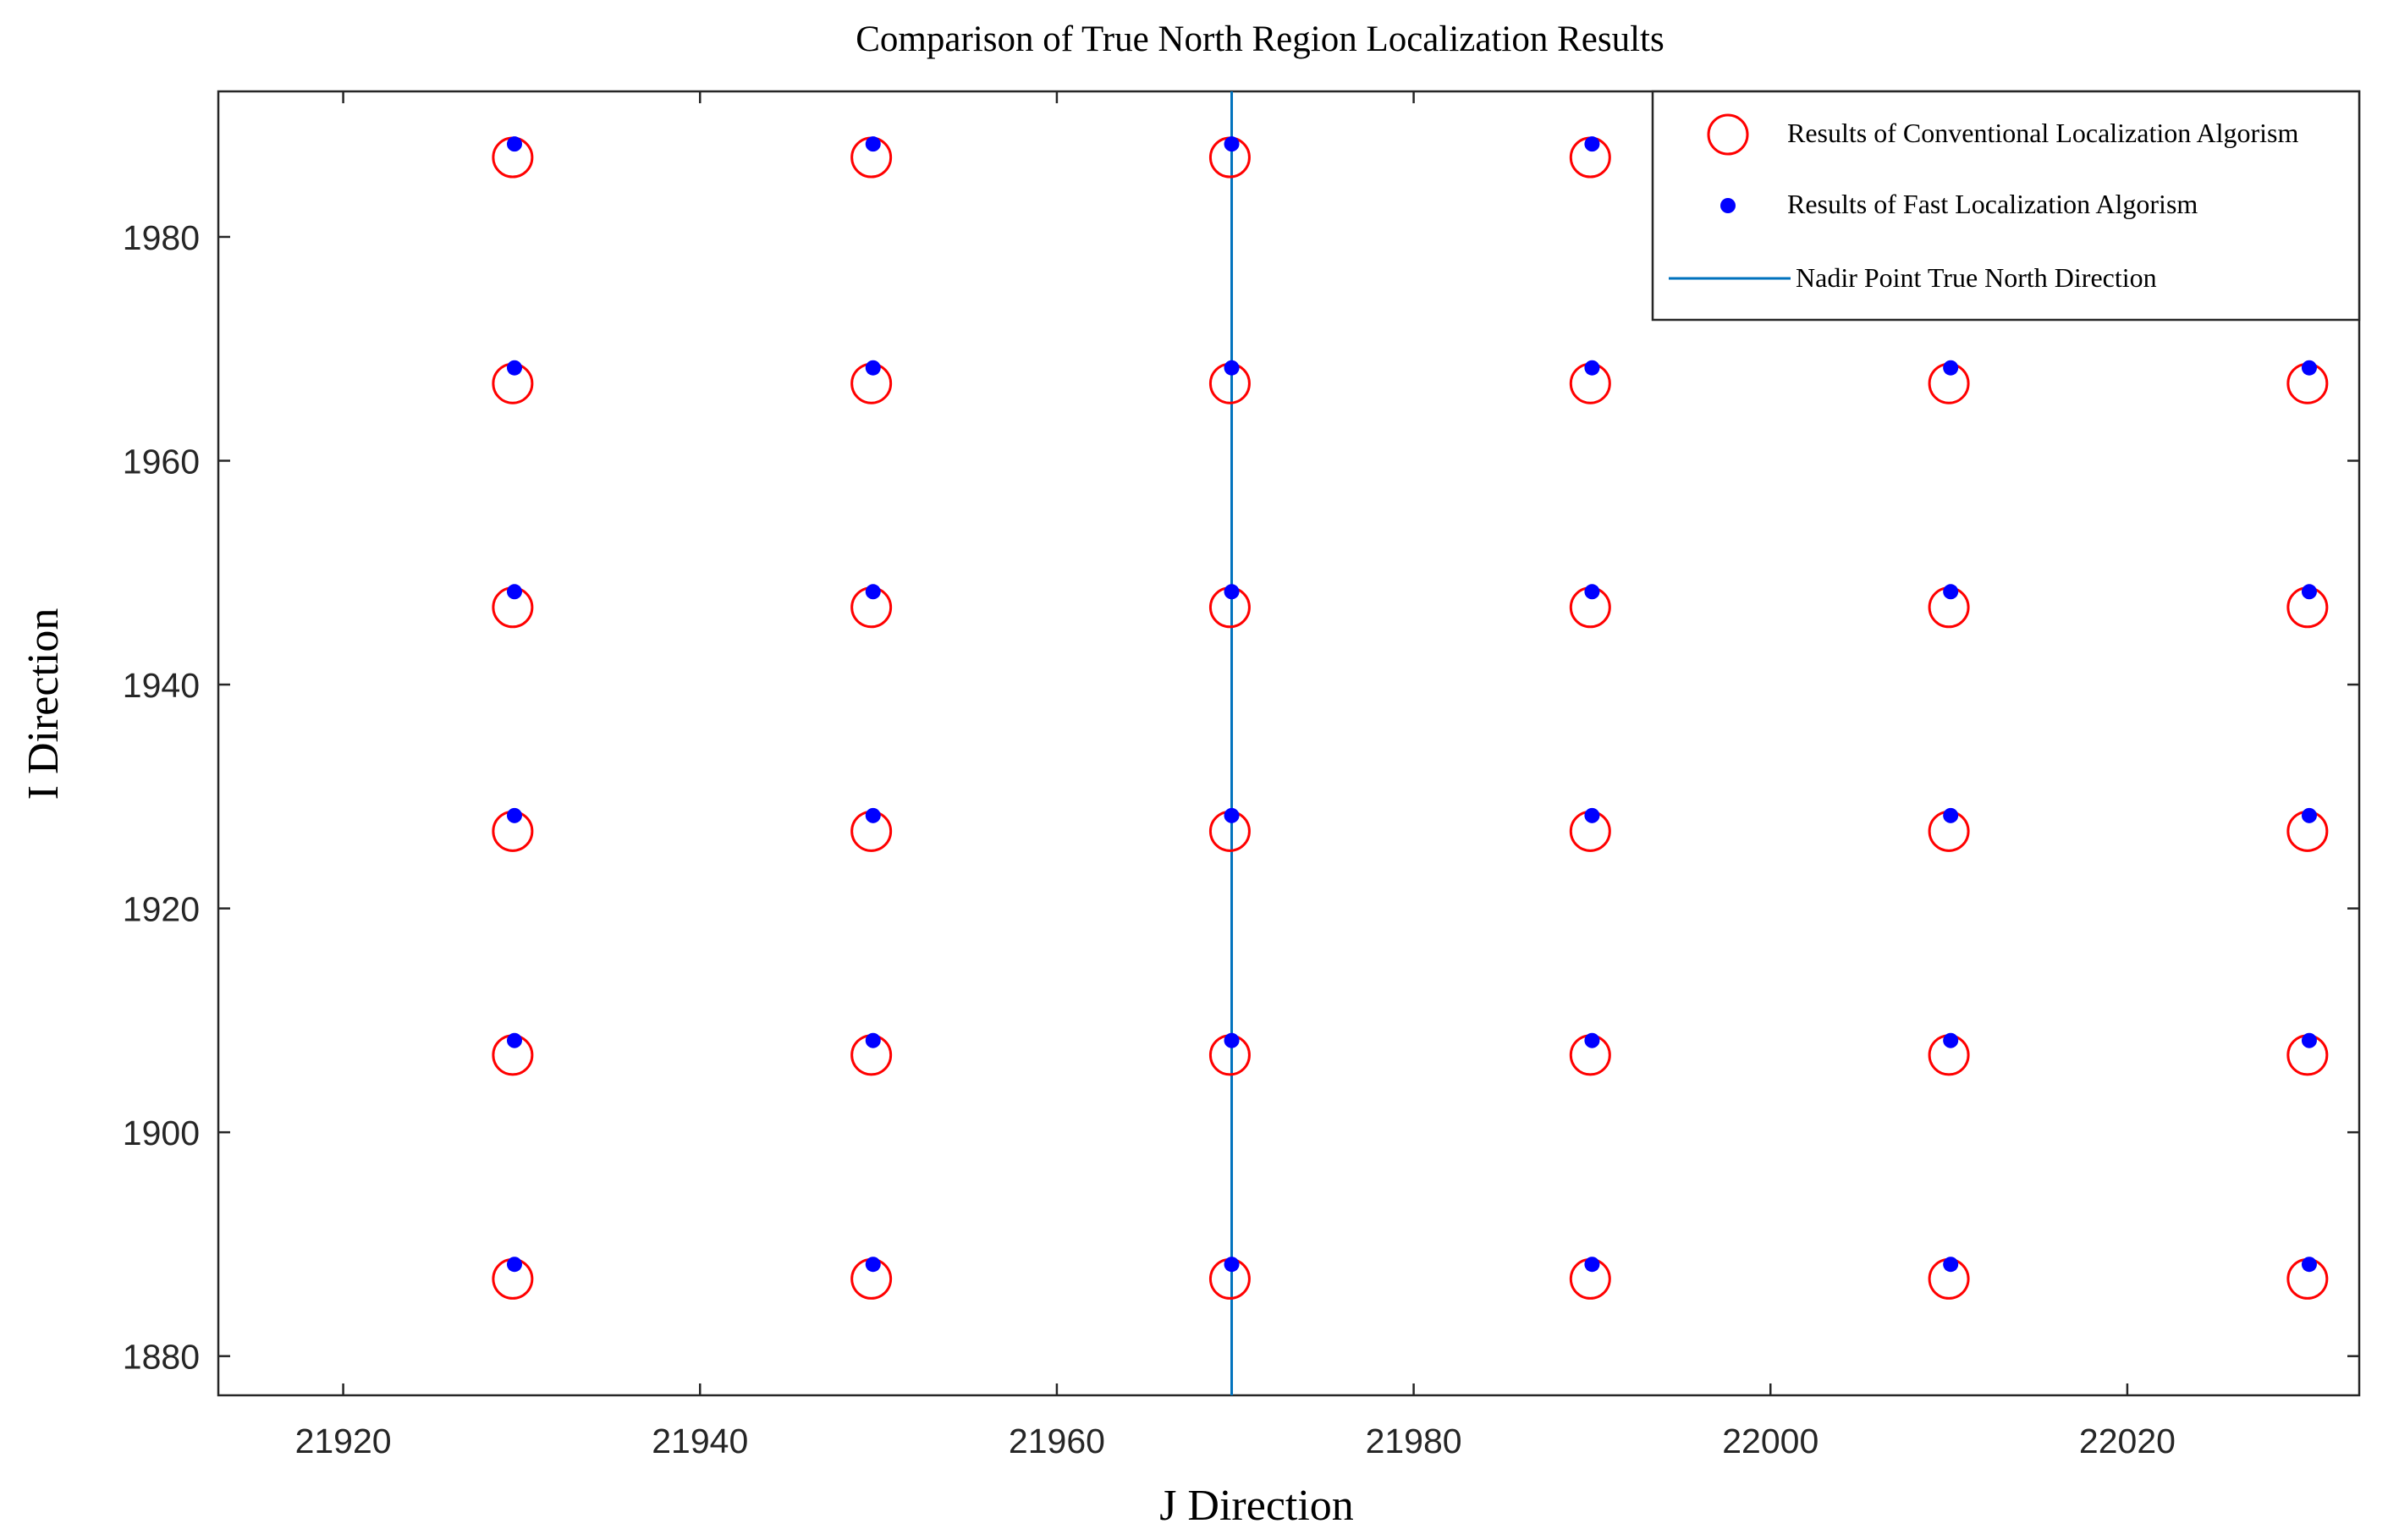 This screenshot has width=2399, height=1540. What do you see at coordinates (1257, 1506) in the screenshot?
I see `x-axis-label: J Direction` at bounding box center [1257, 1506].